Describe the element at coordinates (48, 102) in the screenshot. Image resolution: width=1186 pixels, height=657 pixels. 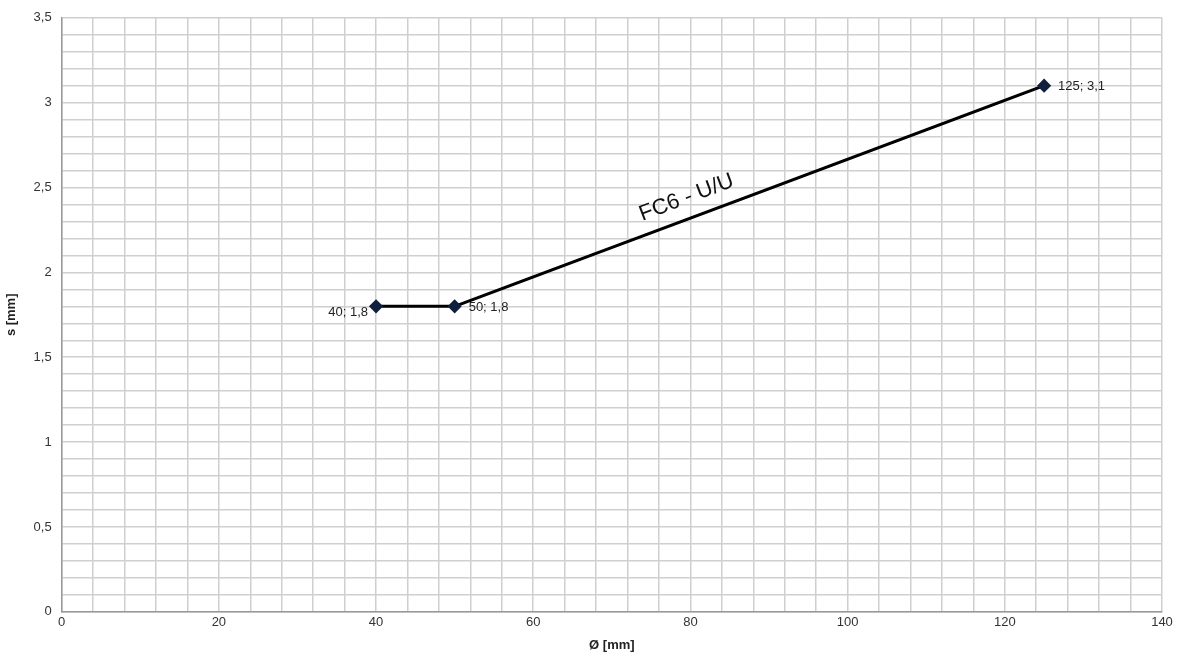
I see `y-tick-label: 3` at that location.